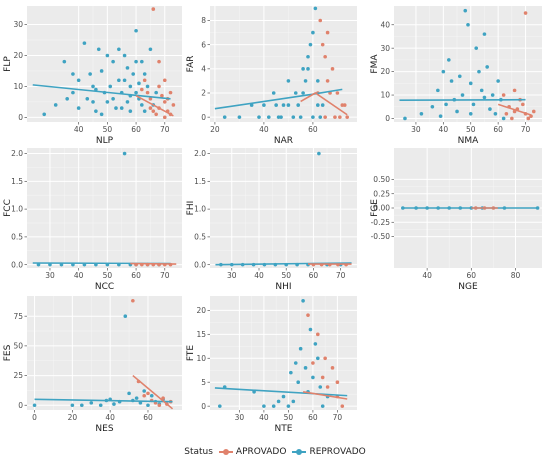  I want to click on panel-fma: 30 40 50 60 70 0 10 20 30 40 NMA FMA, so click(456, 76).